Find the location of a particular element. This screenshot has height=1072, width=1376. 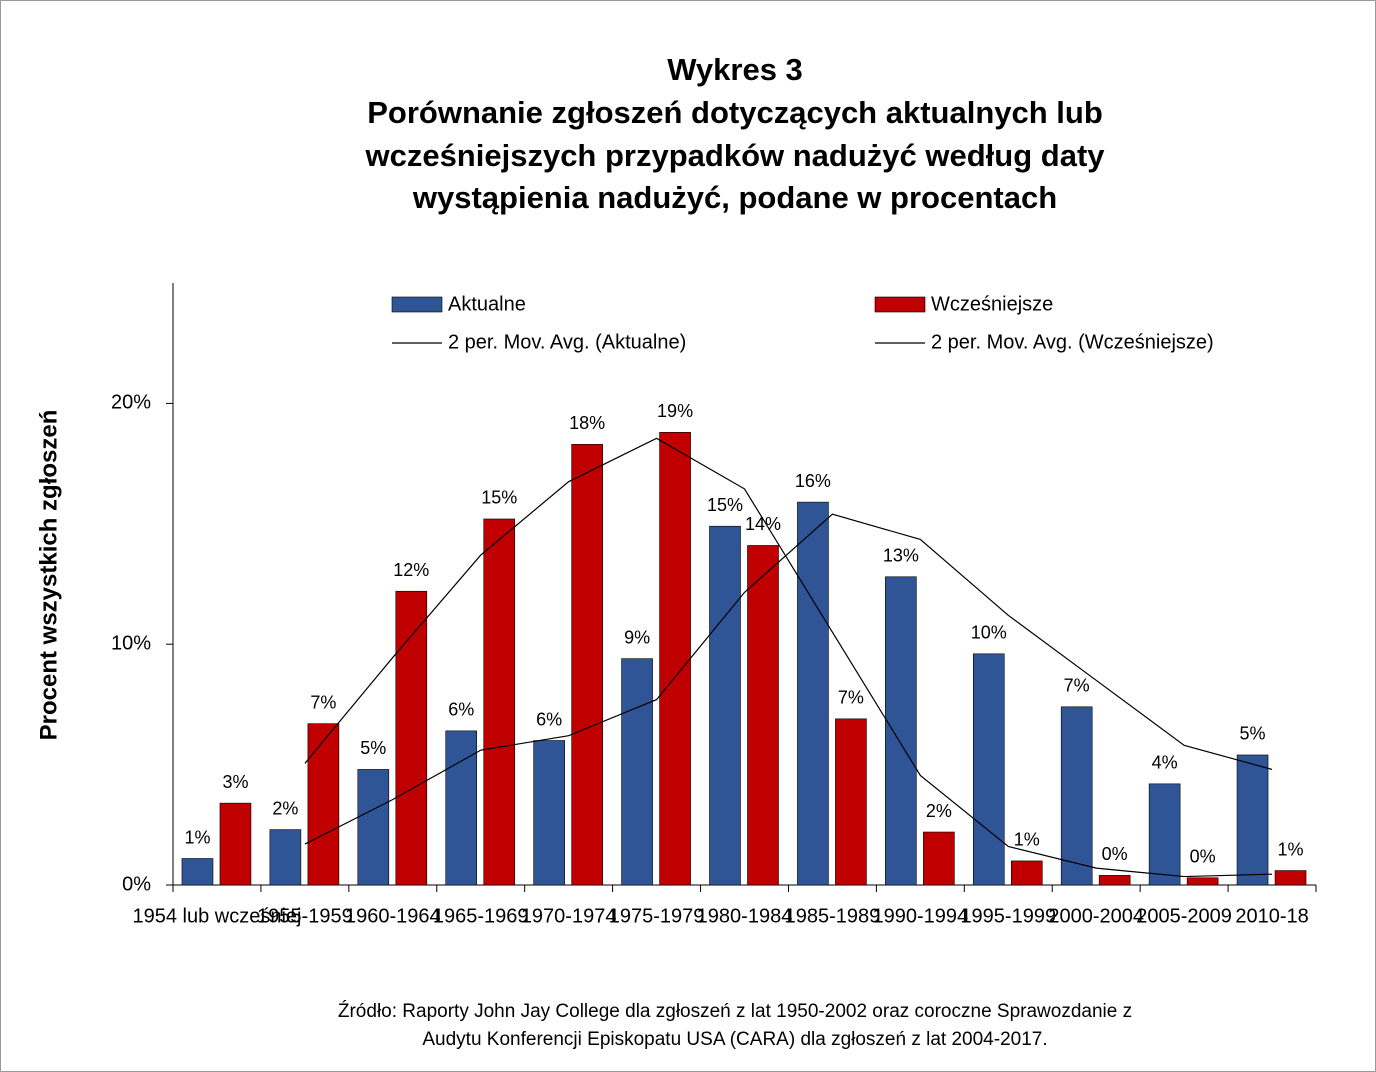

data-label: 13% is located at coordinates (901, 556).